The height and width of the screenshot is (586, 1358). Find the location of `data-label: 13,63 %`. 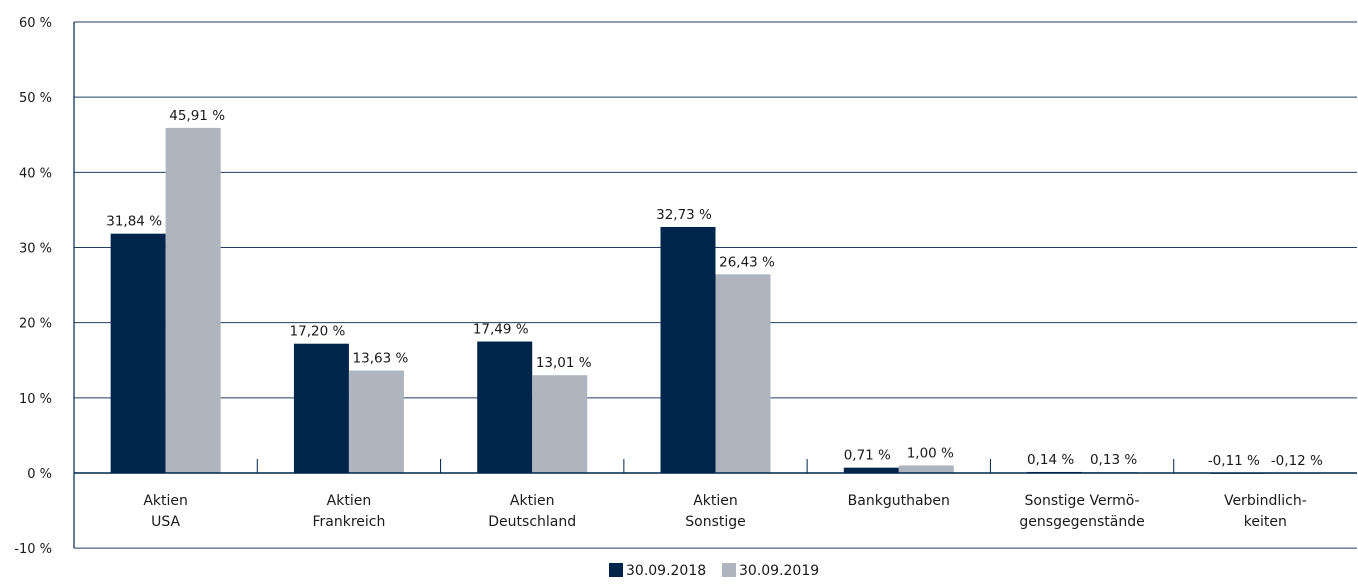

data-label: 13,63 % is located at coordinates (381, 359).